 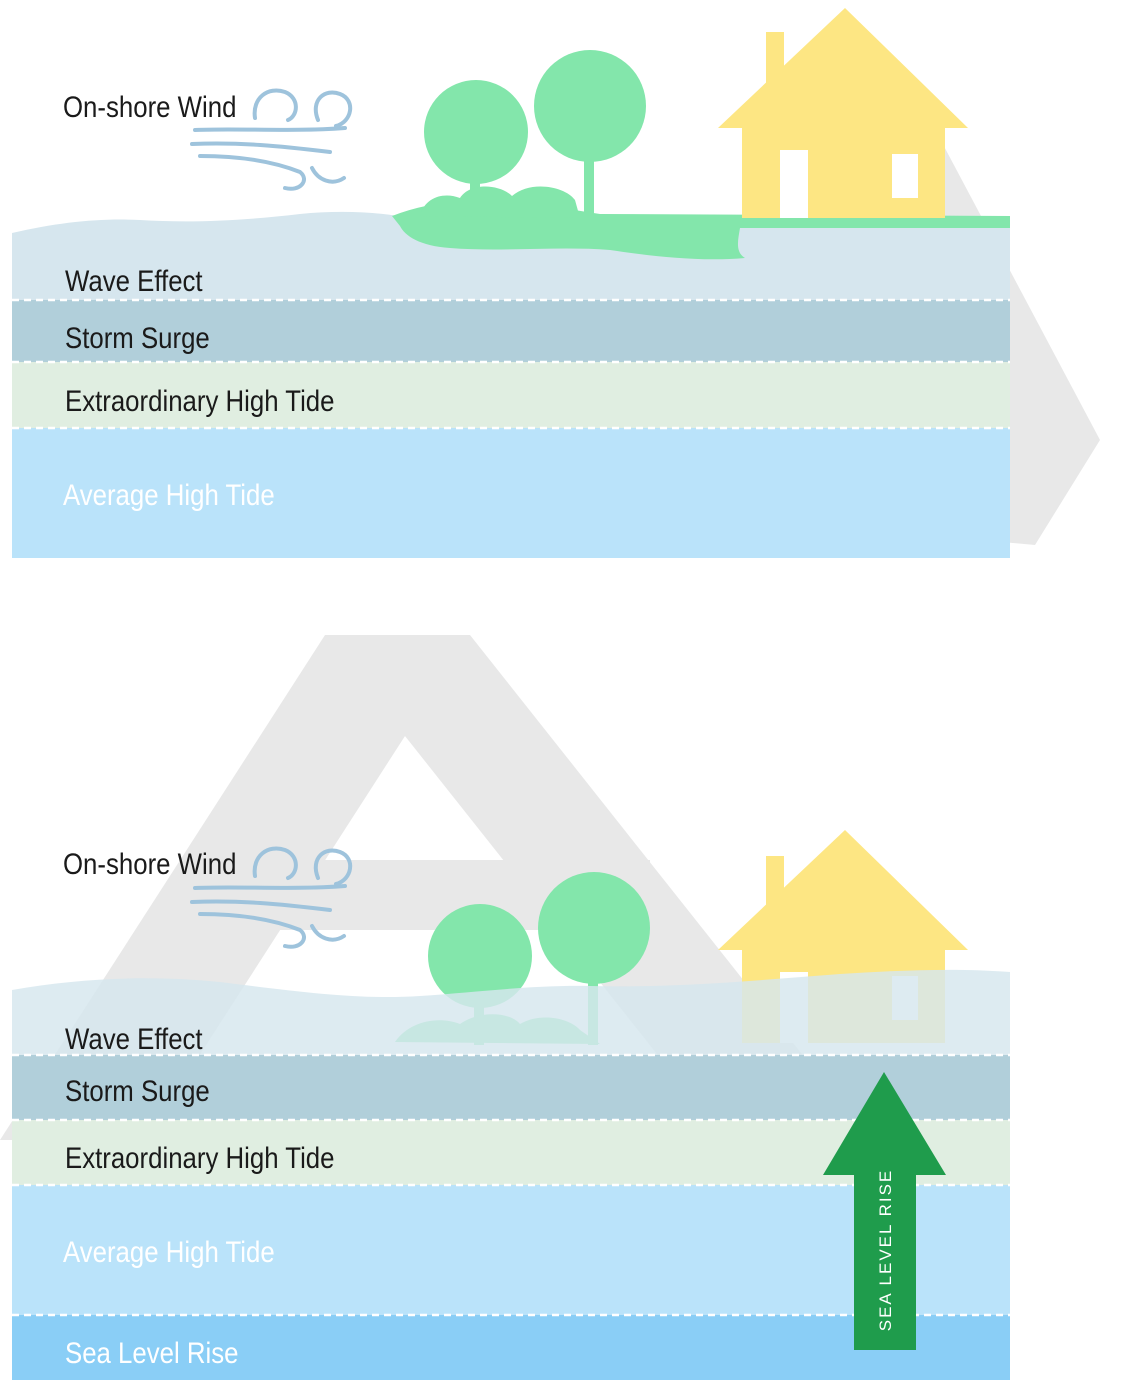 I want to click on extraordinary-high-tide-band, so click(x=511, y=395).